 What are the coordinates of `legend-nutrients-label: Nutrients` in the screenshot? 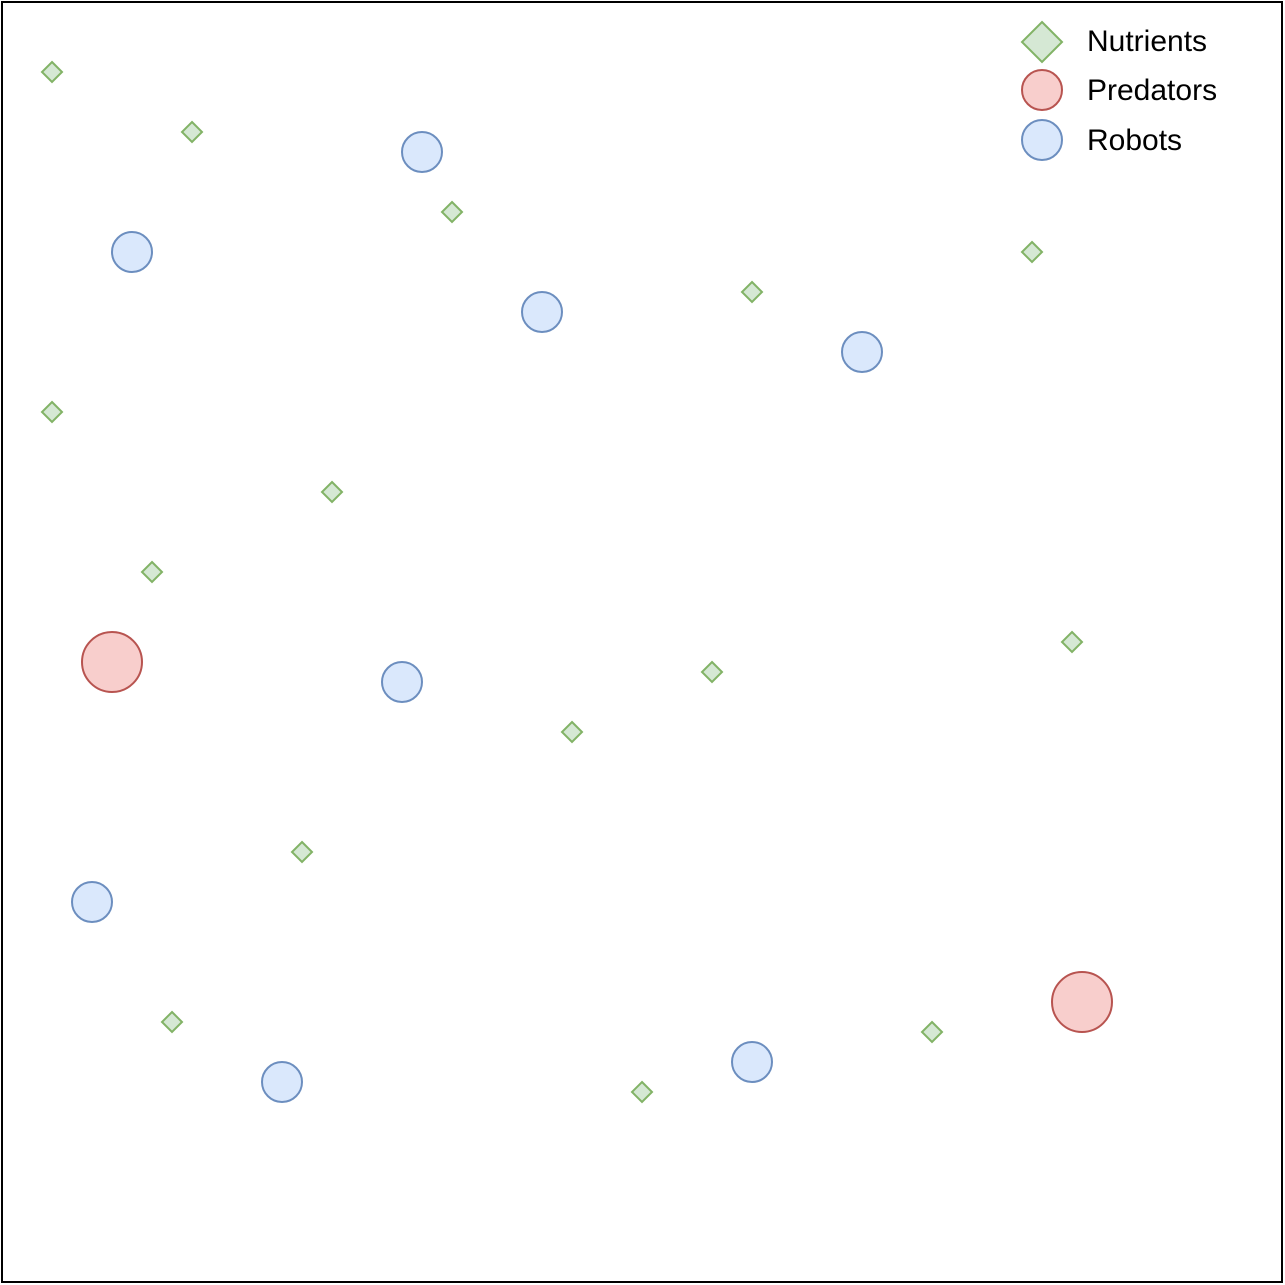 It's located at (1147, 41).